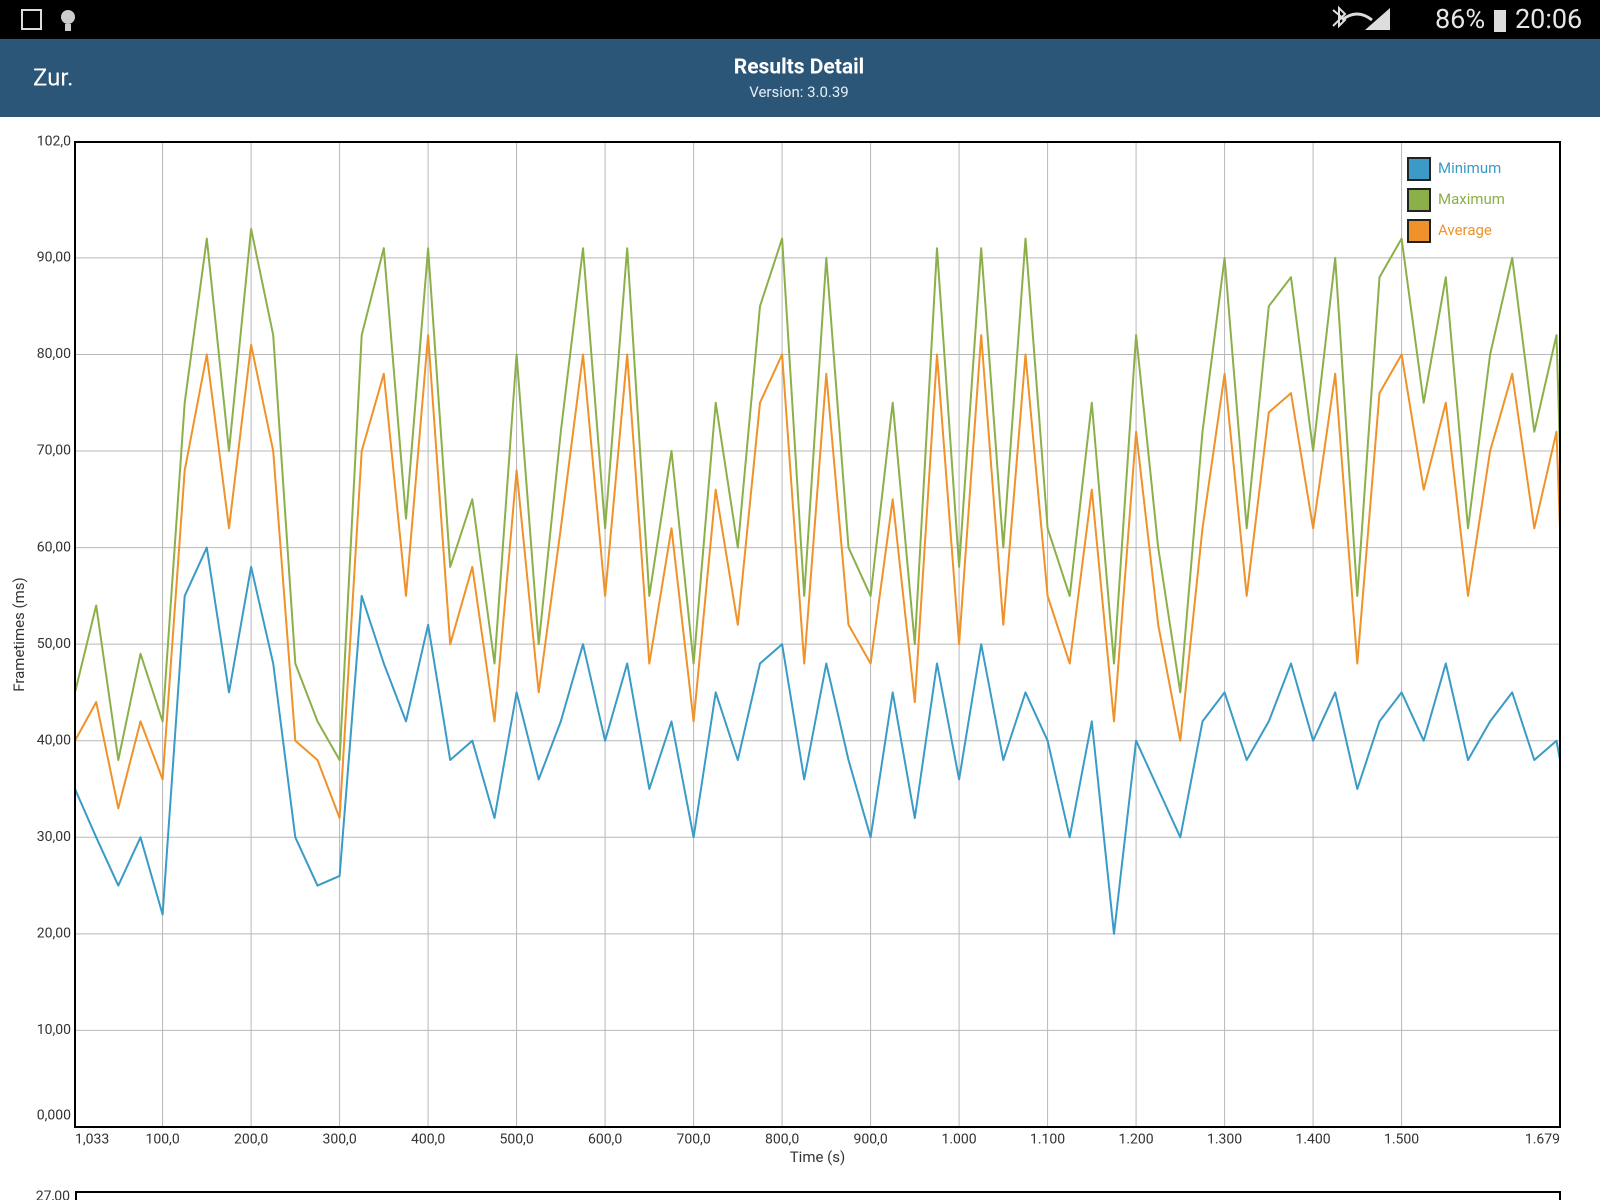  I want to click on y-tick-label: 102,0, so click(54, 142).